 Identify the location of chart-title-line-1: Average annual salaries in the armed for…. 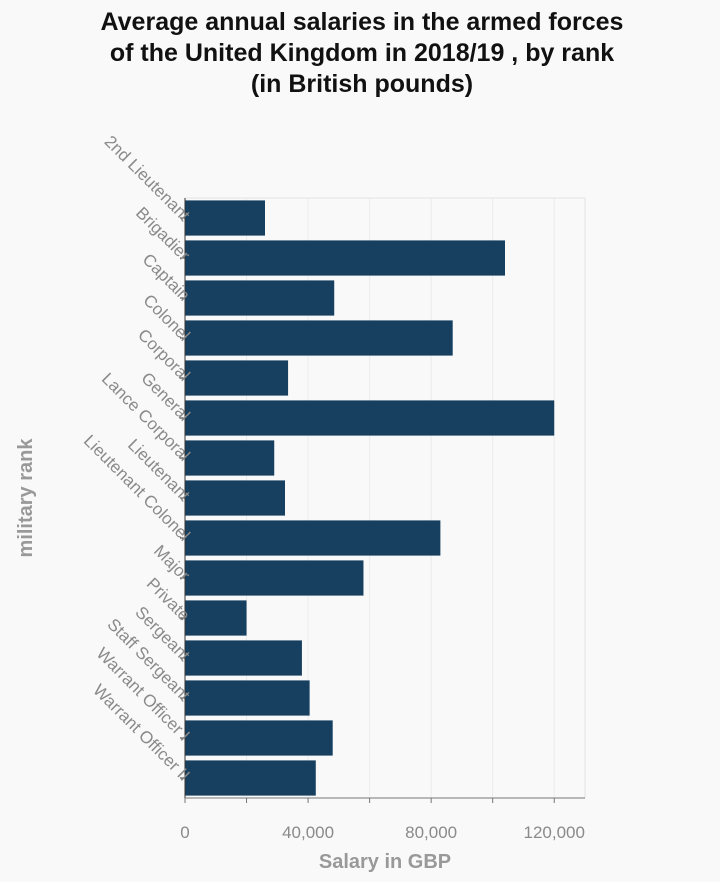
(362, 22).